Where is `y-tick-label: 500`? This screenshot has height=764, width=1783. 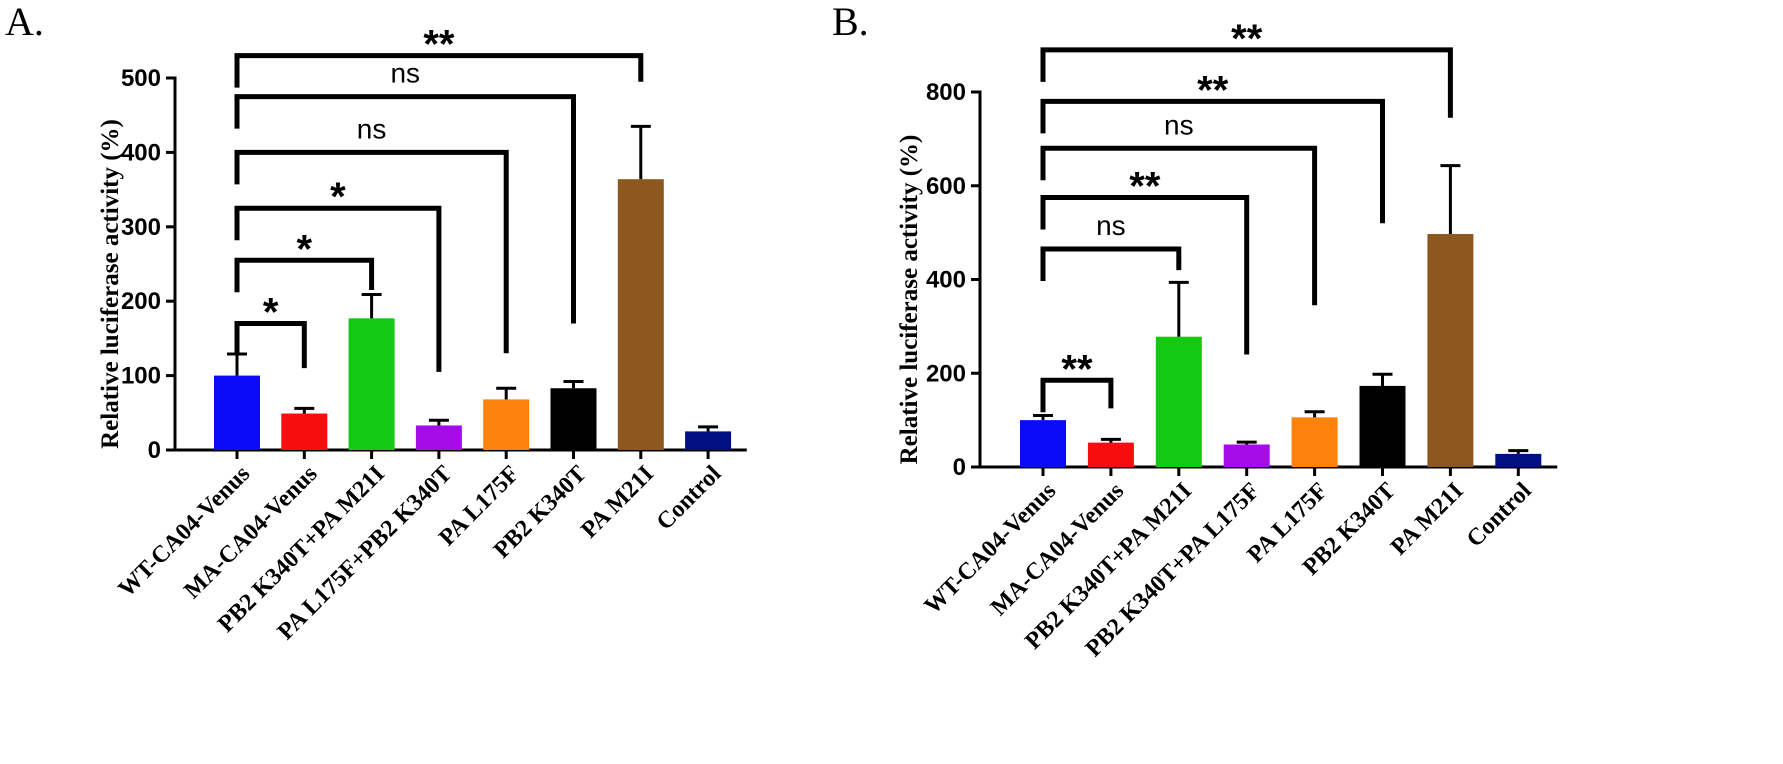 y-tick-label: 500 is located at coordinates (141, 78).